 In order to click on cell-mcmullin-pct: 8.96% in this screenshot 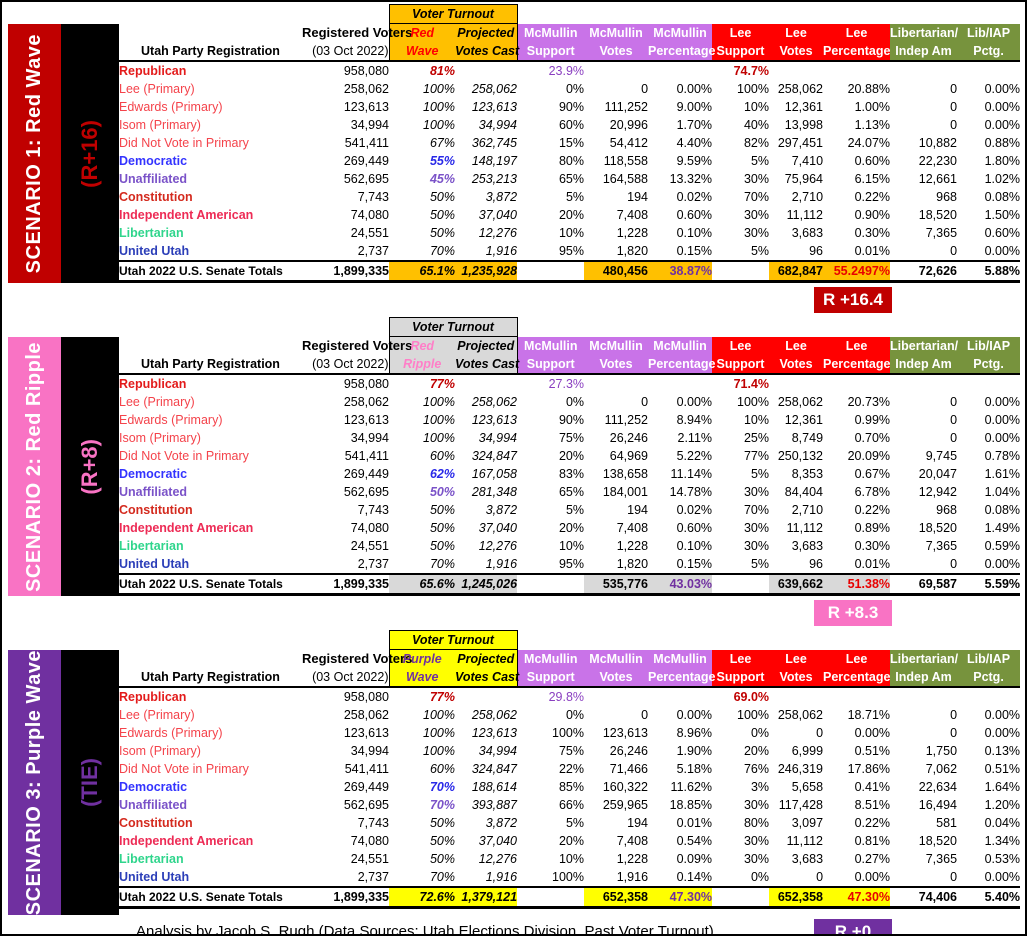, I will do `click(694, 733)`.